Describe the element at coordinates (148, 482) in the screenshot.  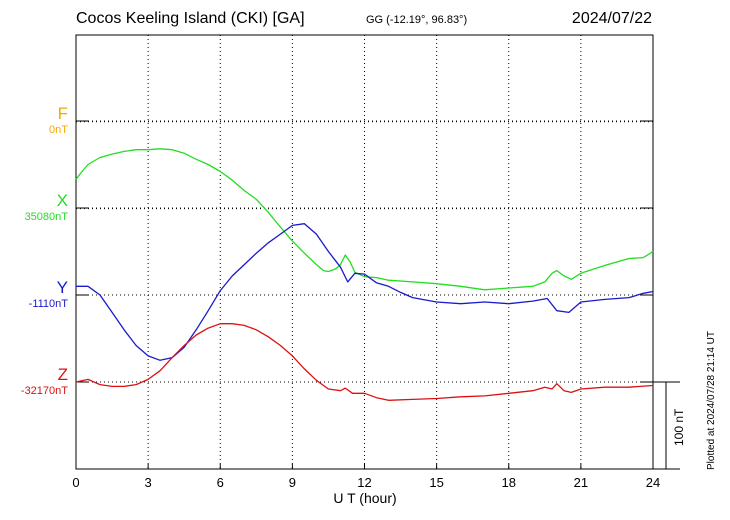
I see `x-tick-label: 3` at that location.